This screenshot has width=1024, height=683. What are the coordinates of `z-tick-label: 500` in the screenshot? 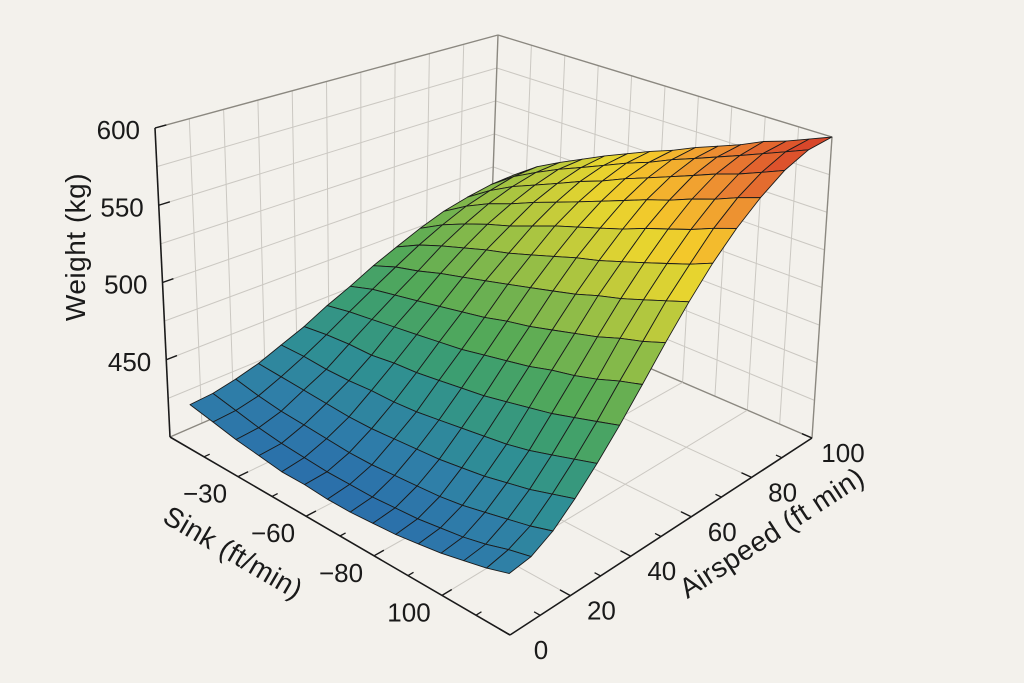 It's located at (125, 285).